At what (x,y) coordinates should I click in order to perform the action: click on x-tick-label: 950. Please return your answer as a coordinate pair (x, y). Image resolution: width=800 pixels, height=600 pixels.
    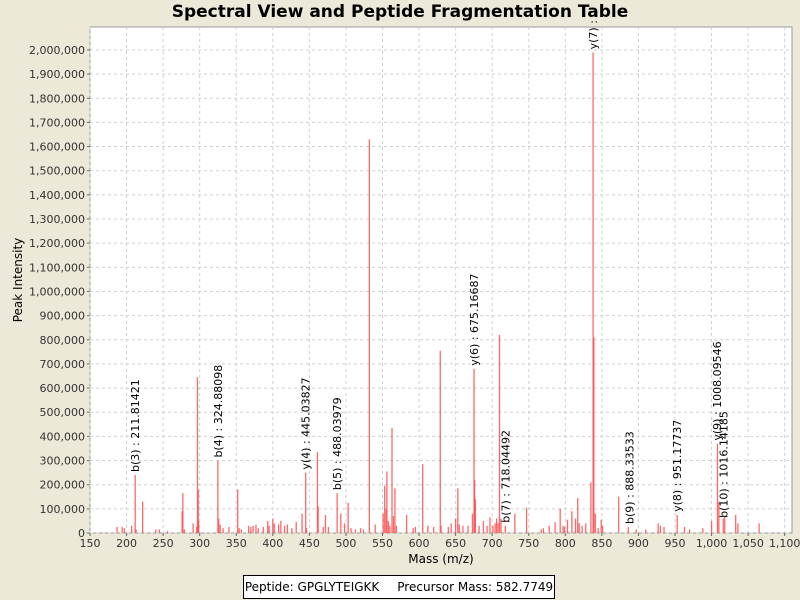
    Looking at the image, I should click on (675, 543).